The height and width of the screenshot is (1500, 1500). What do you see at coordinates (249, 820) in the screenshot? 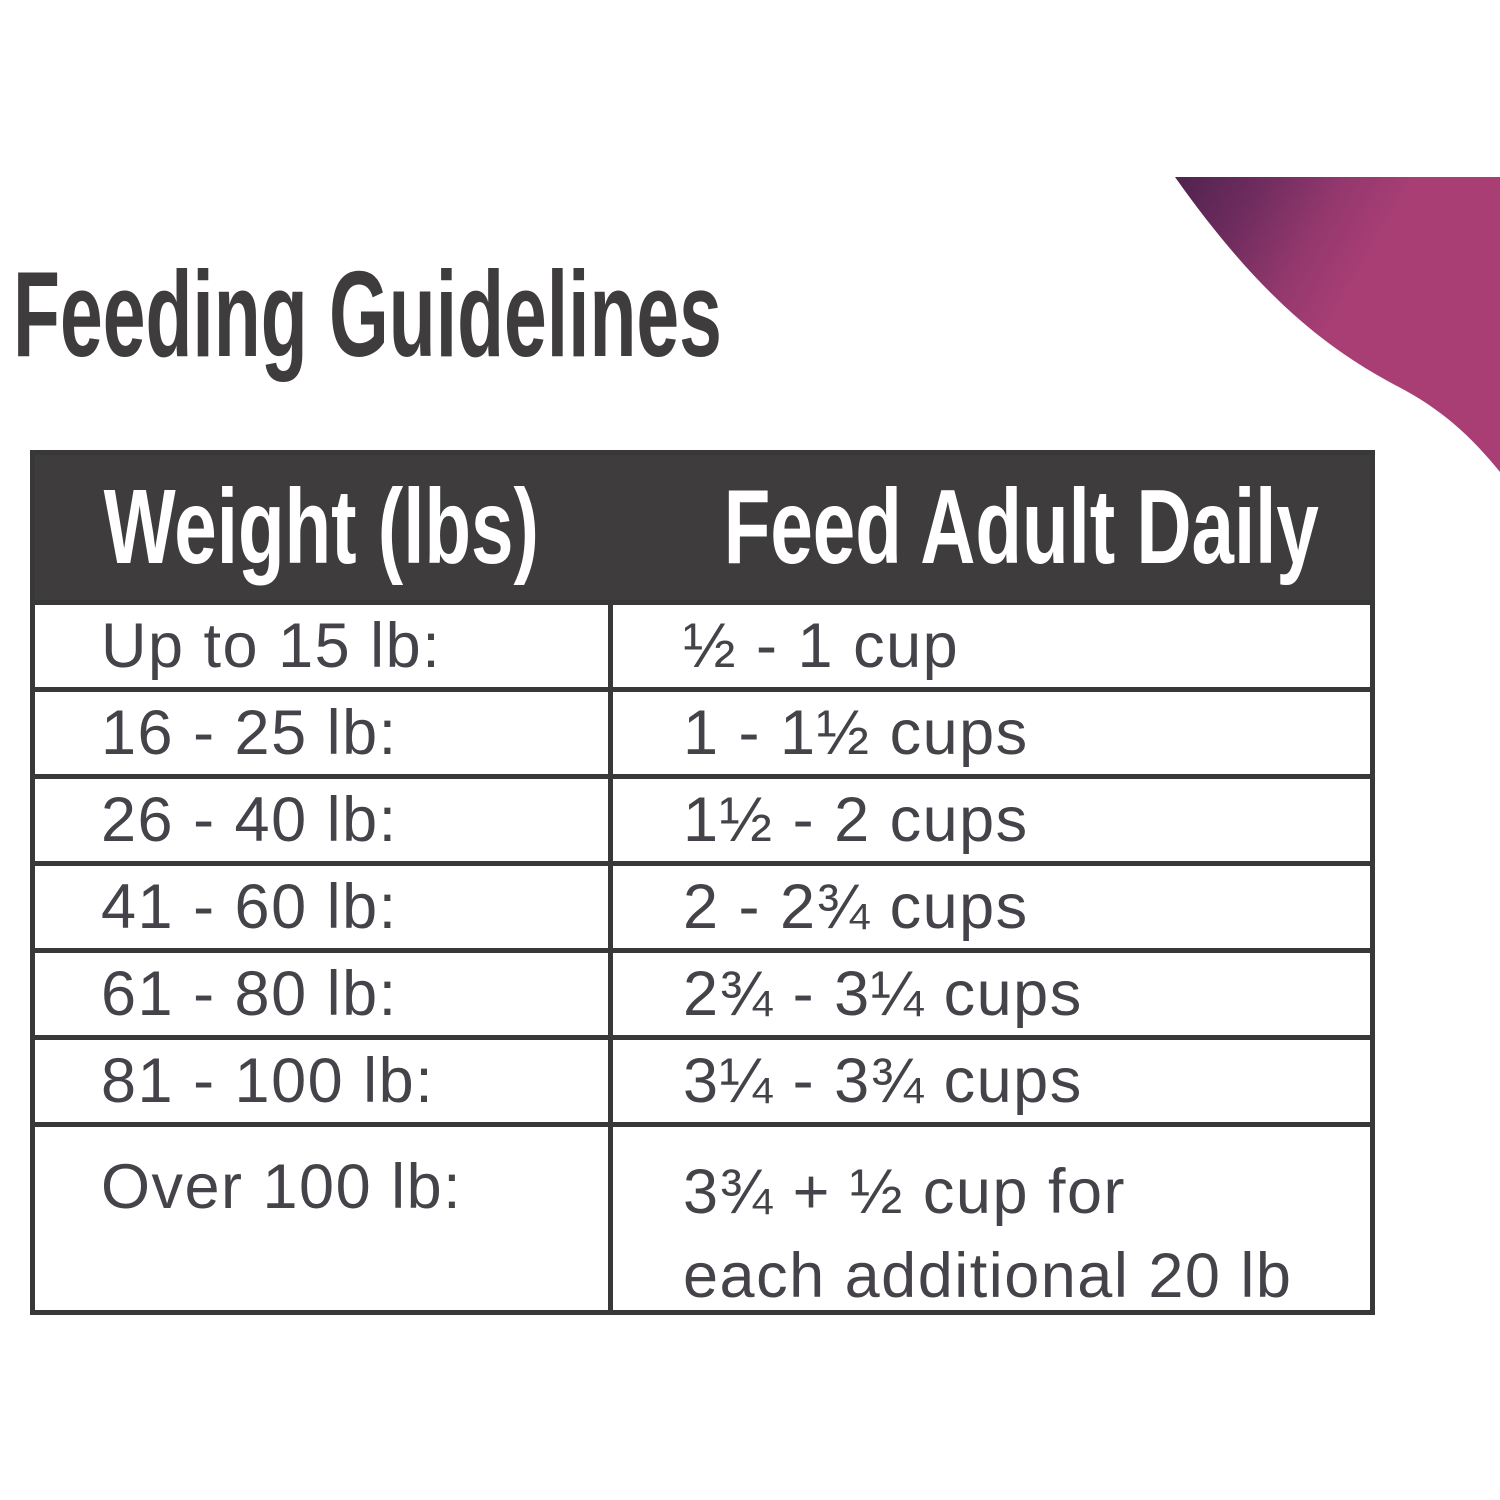
I see `weight-cell: 26 - 40 lb:` at bounding box center [249, 820].